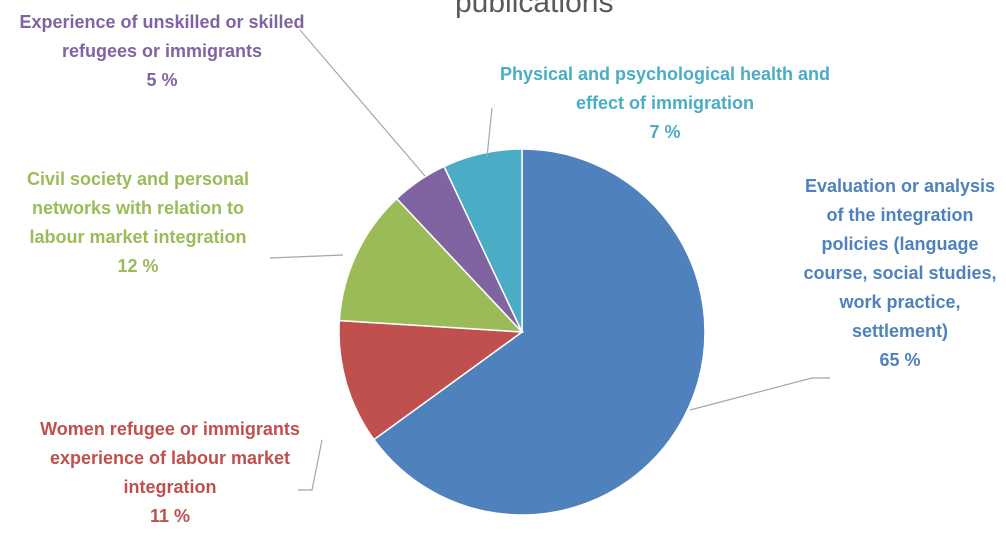  Describe the element at coordinates (900, 360) in the screenshot. I see `value-label: 65 %` at that location.